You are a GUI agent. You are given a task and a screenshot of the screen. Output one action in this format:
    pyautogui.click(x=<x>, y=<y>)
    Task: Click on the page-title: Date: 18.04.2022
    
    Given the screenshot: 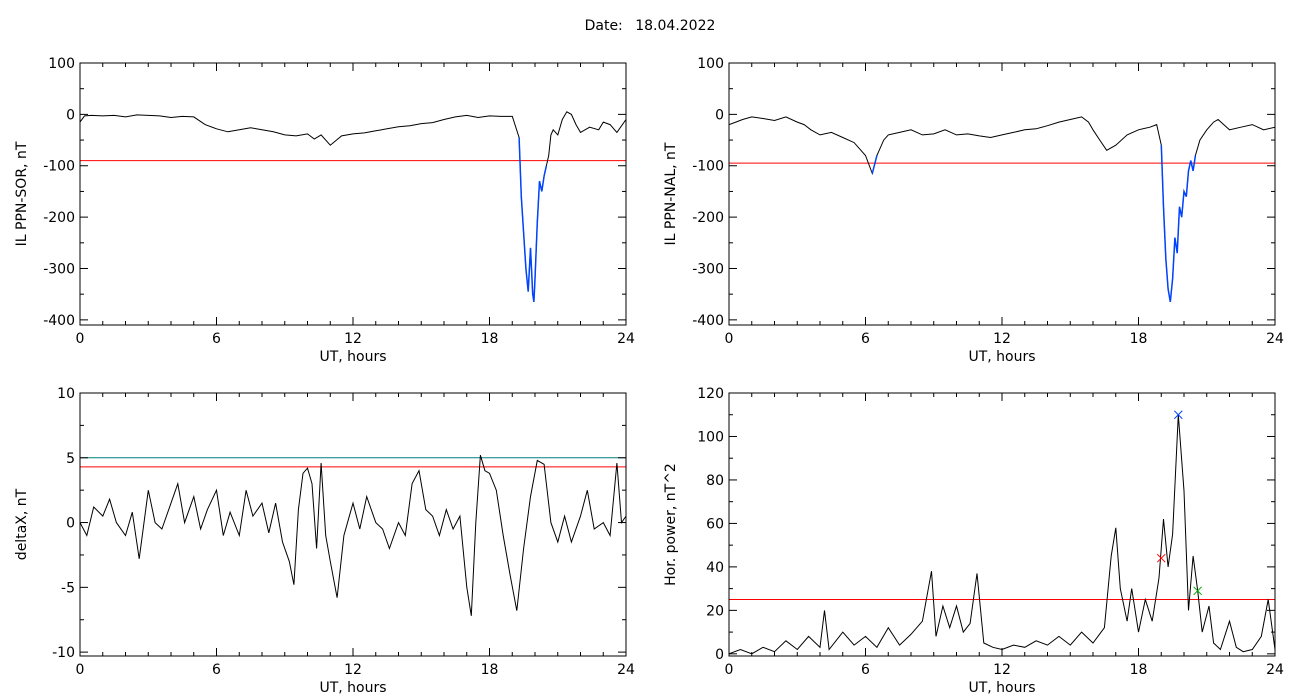 What is the action you would take?
    pyautogui.click(x=650, y=26)
    